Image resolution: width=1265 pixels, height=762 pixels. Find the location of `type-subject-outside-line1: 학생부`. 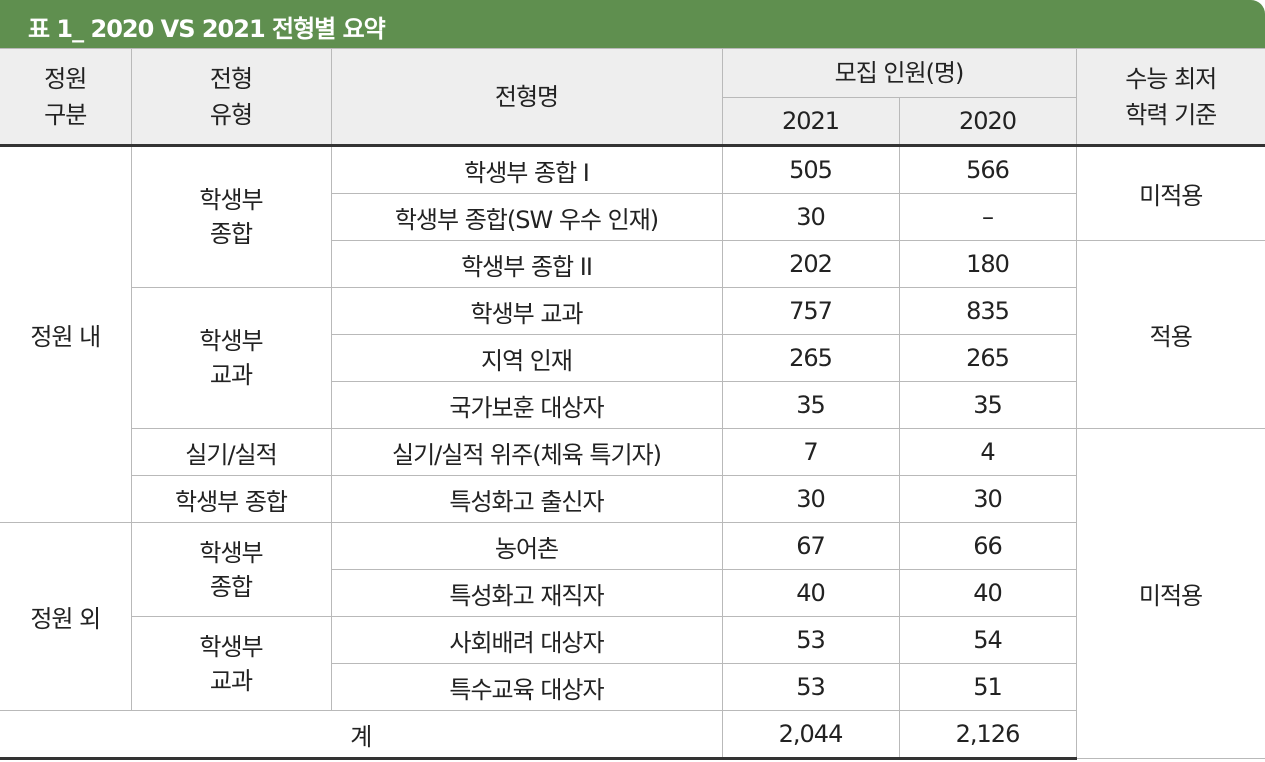

type-subject-outside-line1: 학생부 is located at coordinates (231, 646).